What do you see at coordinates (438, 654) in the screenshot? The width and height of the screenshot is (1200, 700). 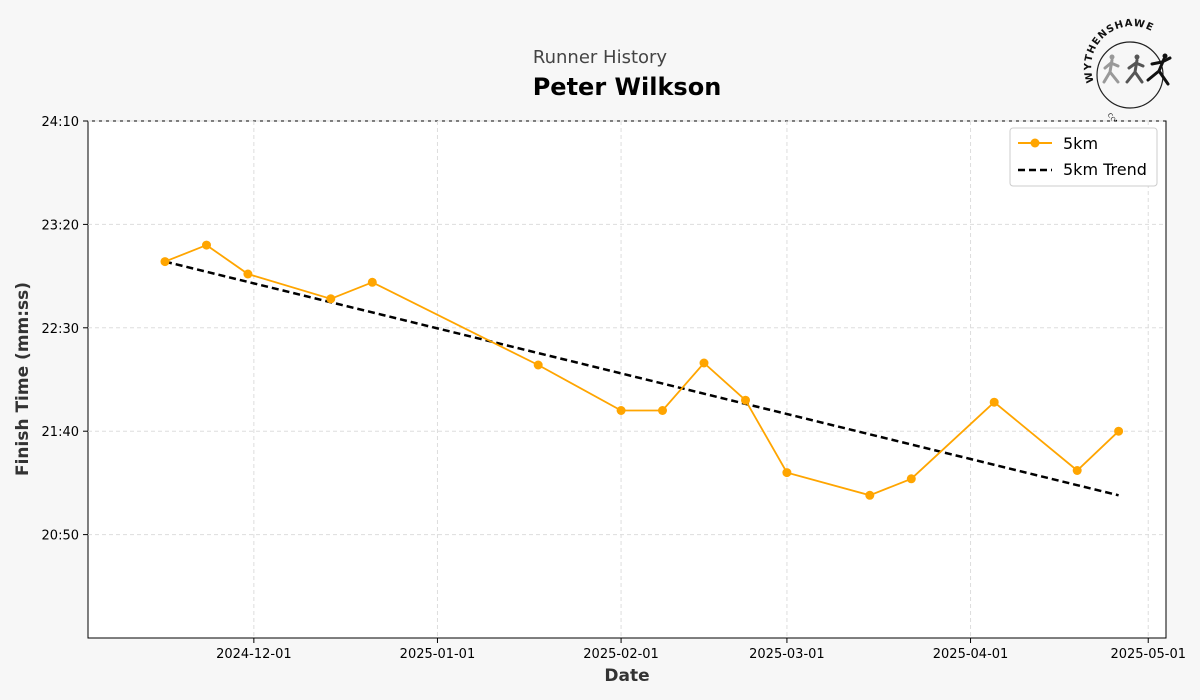 I see `x-tick-label: 2025-01-01` at bounding box center [438, 654].